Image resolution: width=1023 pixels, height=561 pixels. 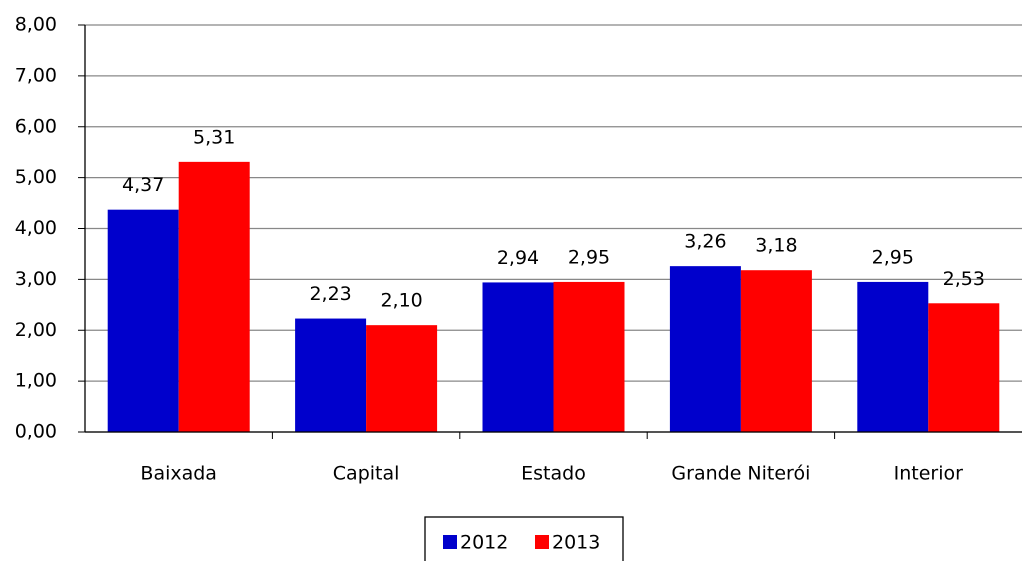 What do you see at coordinates (576, 543) in the screenshot?
I see `legend-label: 2013` at bounding box center [576, 543].